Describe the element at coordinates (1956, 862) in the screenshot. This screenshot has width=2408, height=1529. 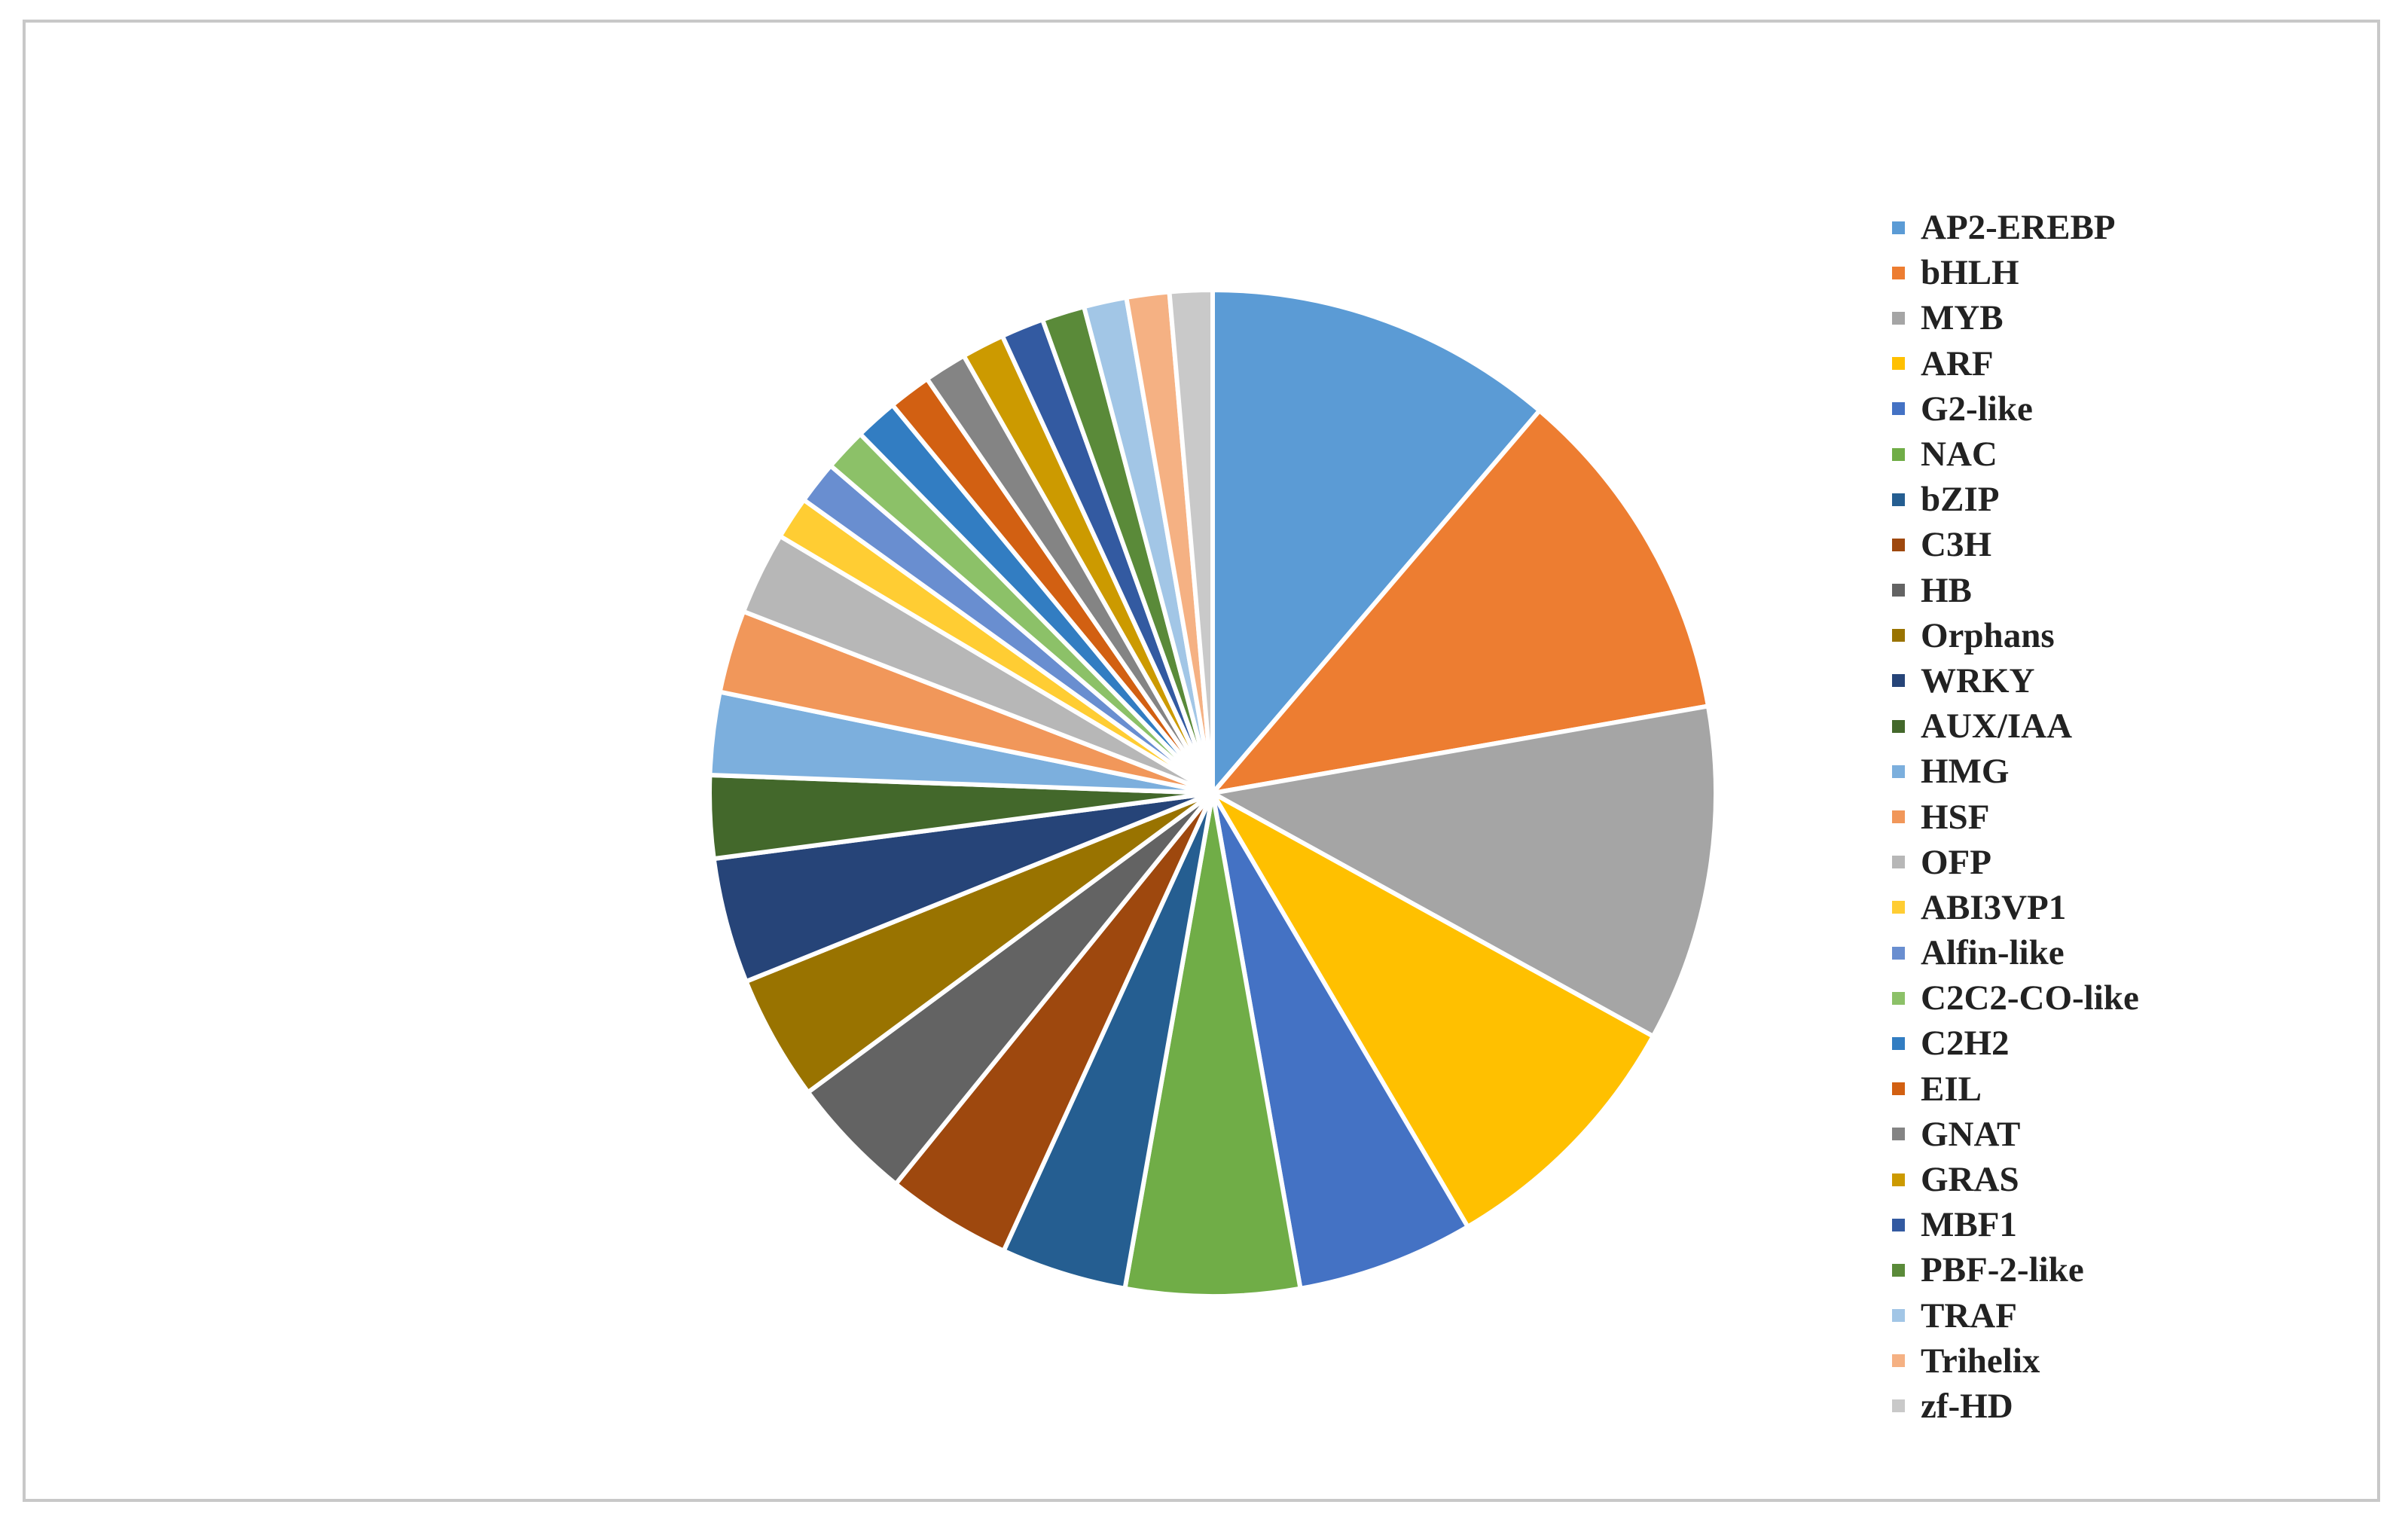
I see `legend-label: OFP` at that location.